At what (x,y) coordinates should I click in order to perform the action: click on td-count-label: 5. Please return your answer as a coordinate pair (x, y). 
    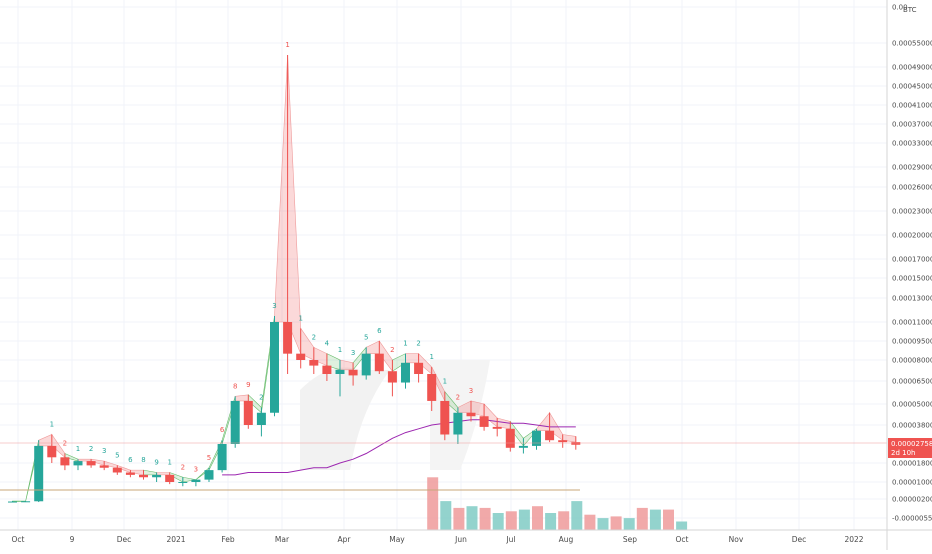
    Looking at the image, I should click on (117, 455).